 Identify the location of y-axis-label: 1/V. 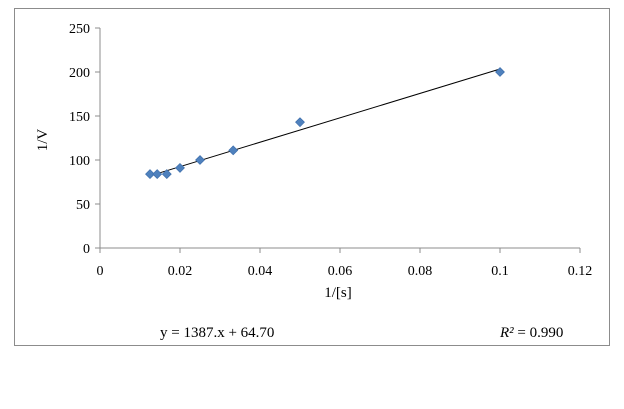
(43, 140).